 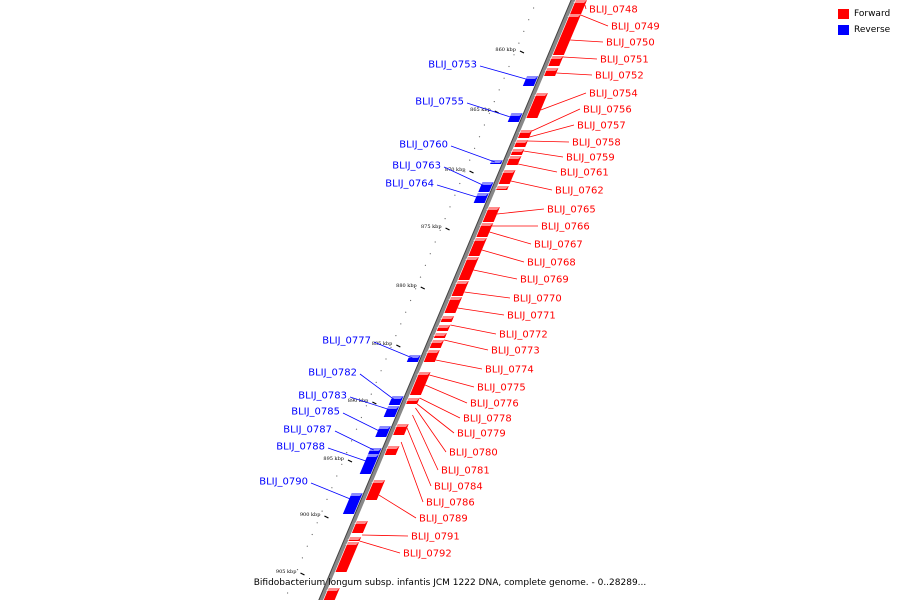 I want to click on forward-gene-label: BLIJ_0754, so click(x=613, y=94).